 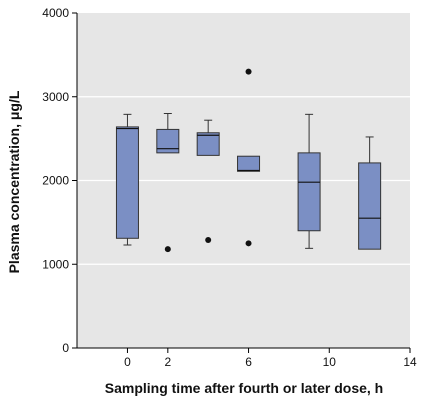 I want to click on outliers, so click(x=208, y=160).